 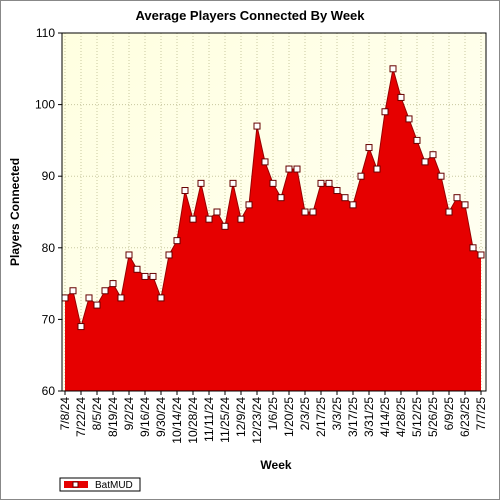 I want to click on y-axis-label: Players Connected, so click(x=15, y=212).